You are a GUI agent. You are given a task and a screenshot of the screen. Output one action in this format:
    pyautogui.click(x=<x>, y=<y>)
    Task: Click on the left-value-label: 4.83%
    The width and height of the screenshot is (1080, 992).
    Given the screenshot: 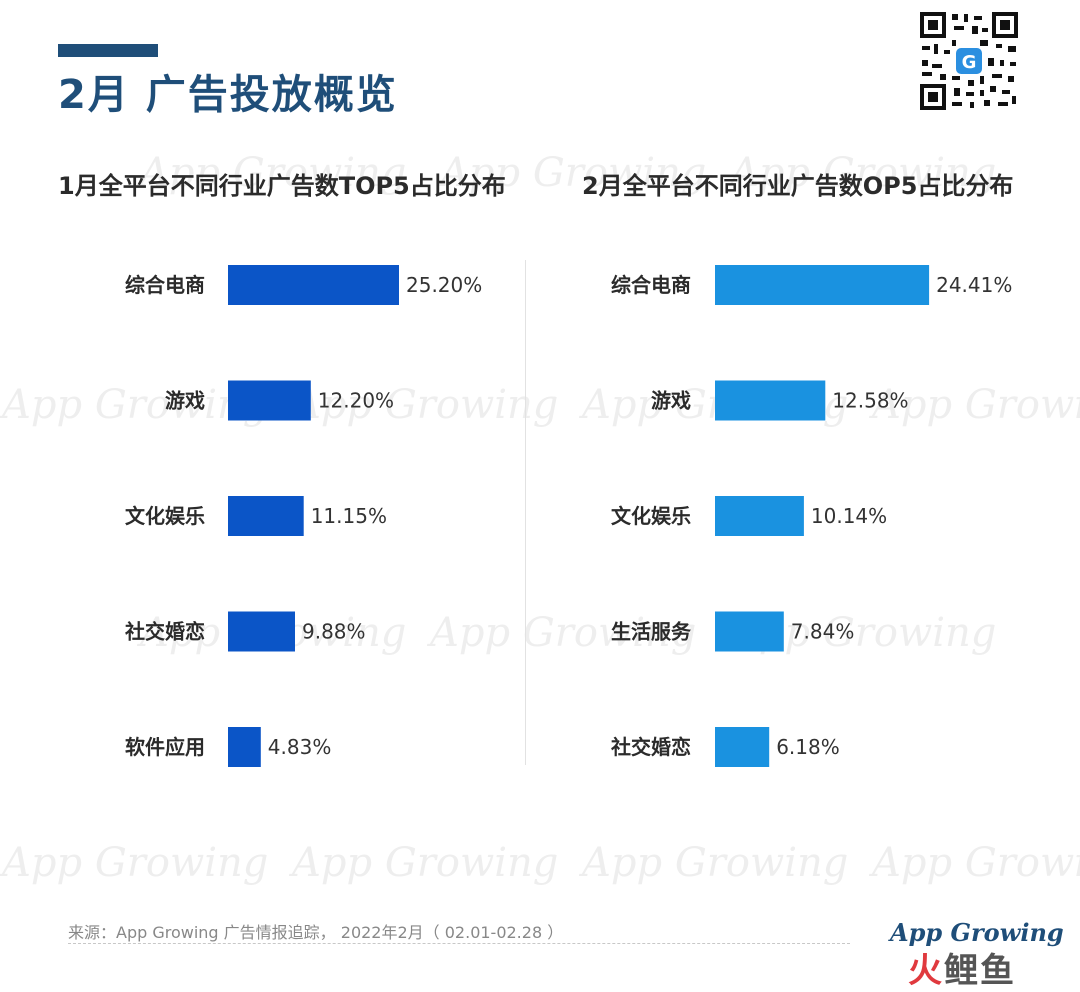 What is the action you would take?
    pyautogui.click(x=300, y=747)
    